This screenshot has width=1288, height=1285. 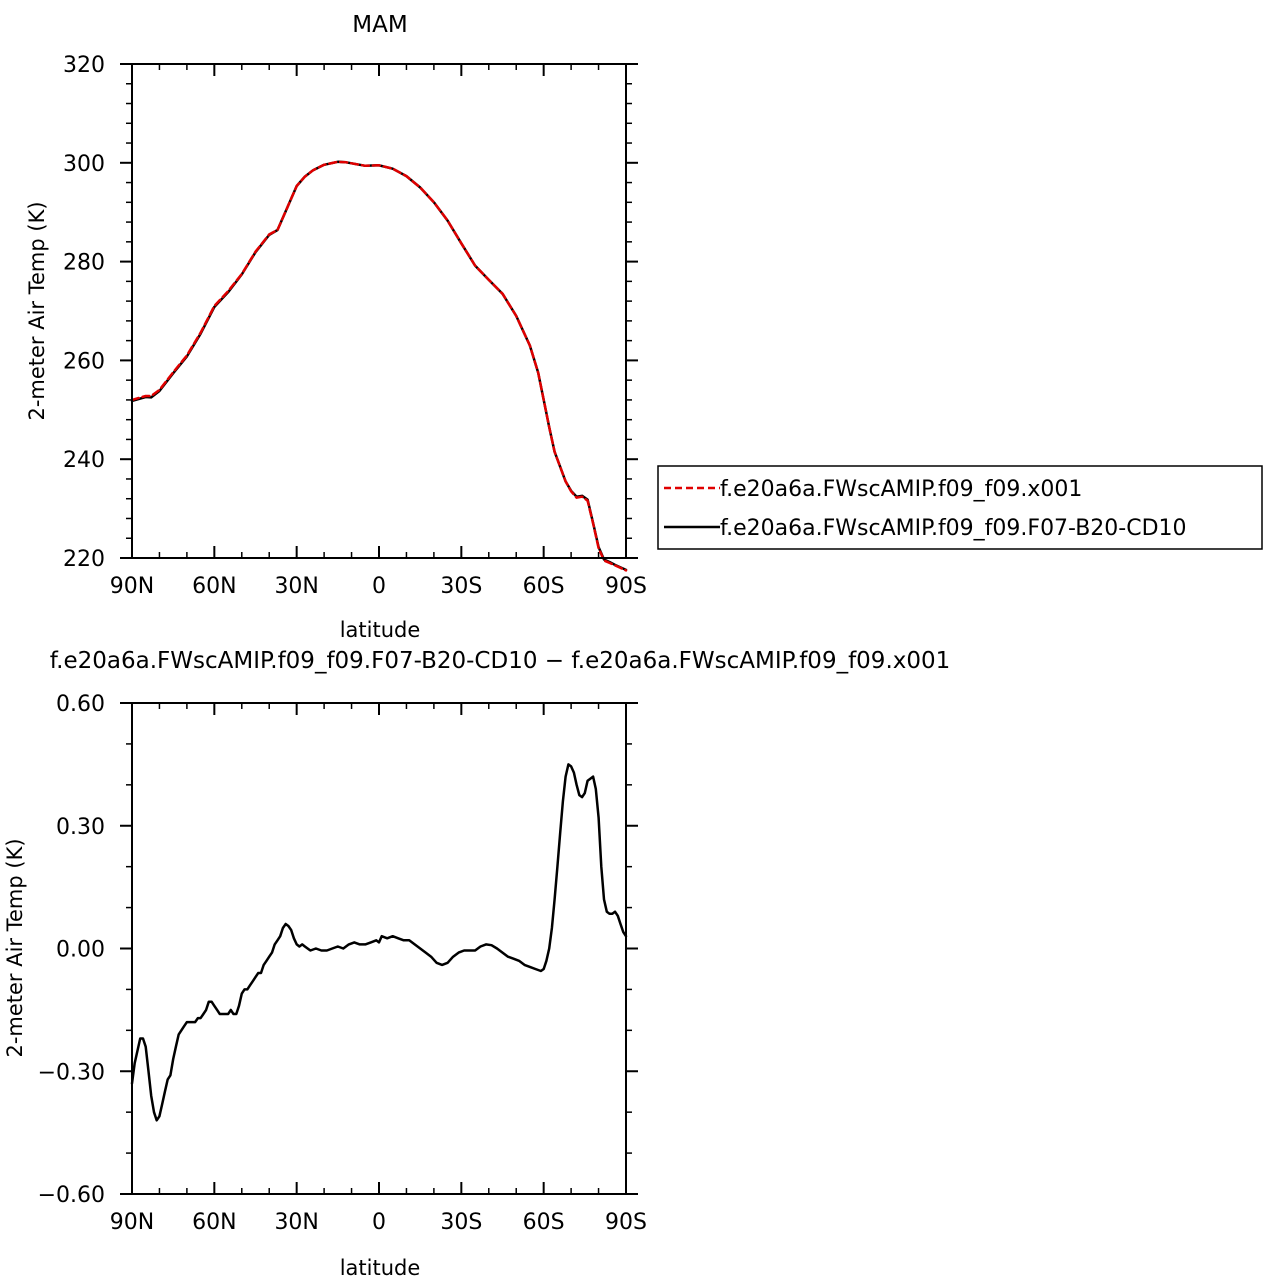 What do you see at coordinates (15, 947) in the screenshot?
I see `bottom-chart-ylabel: 2-meter Air Temp (K)` at bounding box center [15, 947].